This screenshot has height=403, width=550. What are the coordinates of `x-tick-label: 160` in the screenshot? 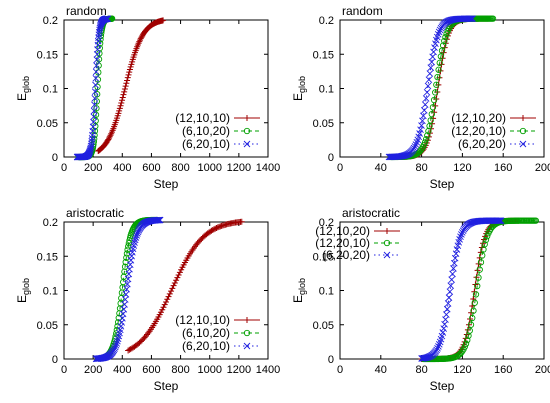 It's located at (503, 168).